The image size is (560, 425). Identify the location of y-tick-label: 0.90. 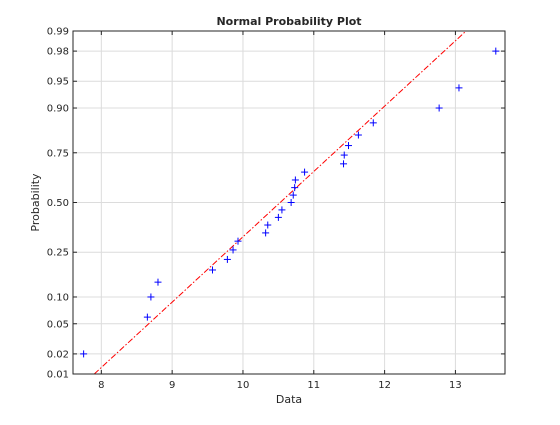
(58, 109).